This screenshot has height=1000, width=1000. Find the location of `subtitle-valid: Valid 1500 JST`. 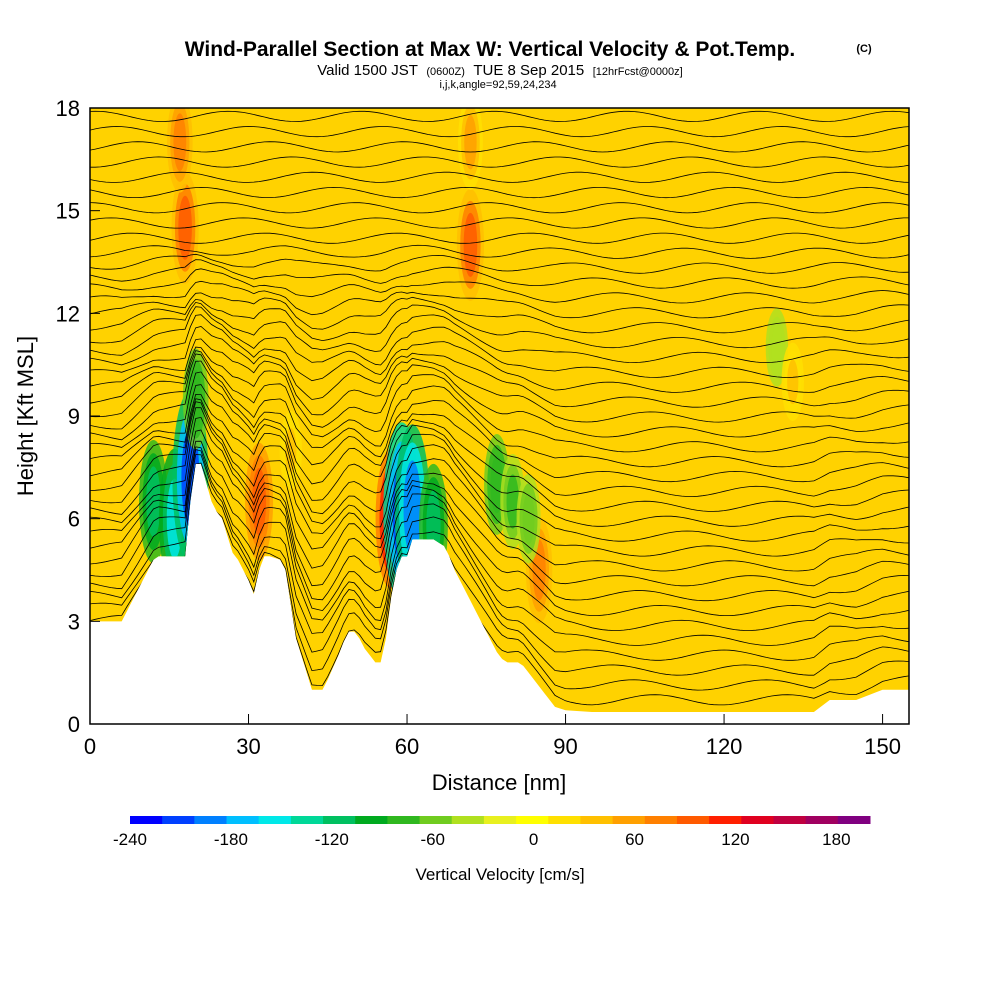

subtitle-valid: Valid 1500 JST is located at coordinates (367, 70).